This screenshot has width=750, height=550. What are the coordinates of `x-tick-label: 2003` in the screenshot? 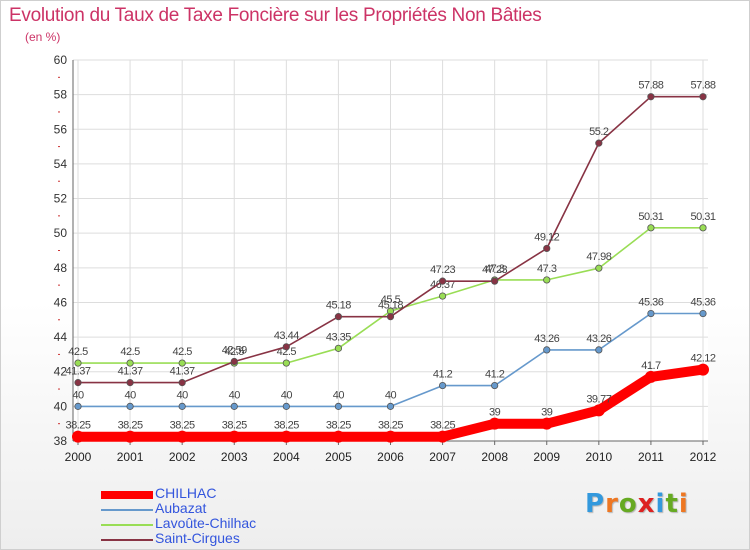 It's located at (234, 457).